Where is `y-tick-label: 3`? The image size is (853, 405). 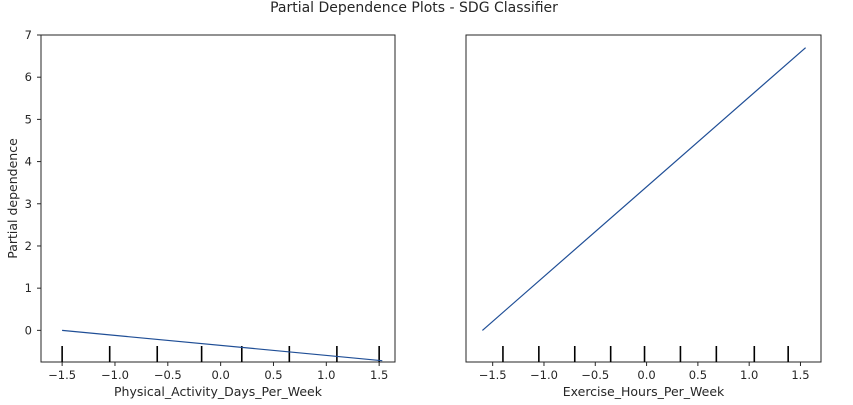
y-tick-label: 3 is located at coordinates (28, 204).